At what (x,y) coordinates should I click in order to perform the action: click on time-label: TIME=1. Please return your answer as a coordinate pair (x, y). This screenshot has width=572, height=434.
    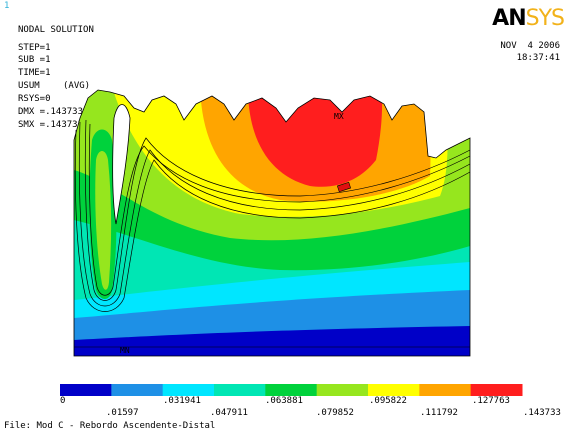
    Looking at the image, I should click on (34, 73).